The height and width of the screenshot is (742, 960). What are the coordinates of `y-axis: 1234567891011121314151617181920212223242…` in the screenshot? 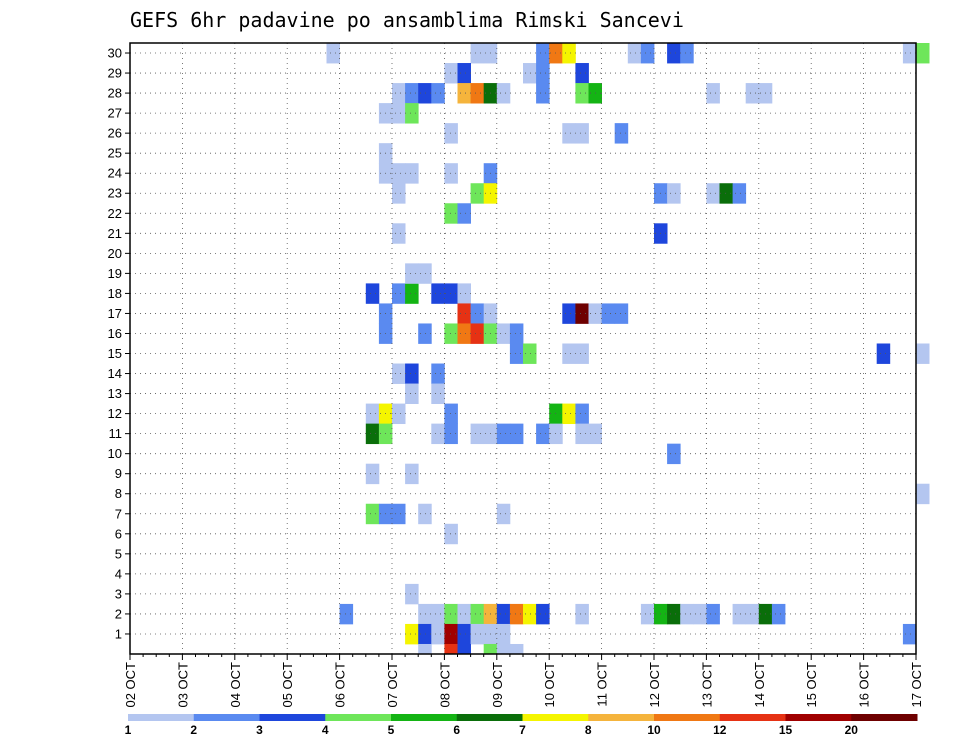 It's located at (119, 343).